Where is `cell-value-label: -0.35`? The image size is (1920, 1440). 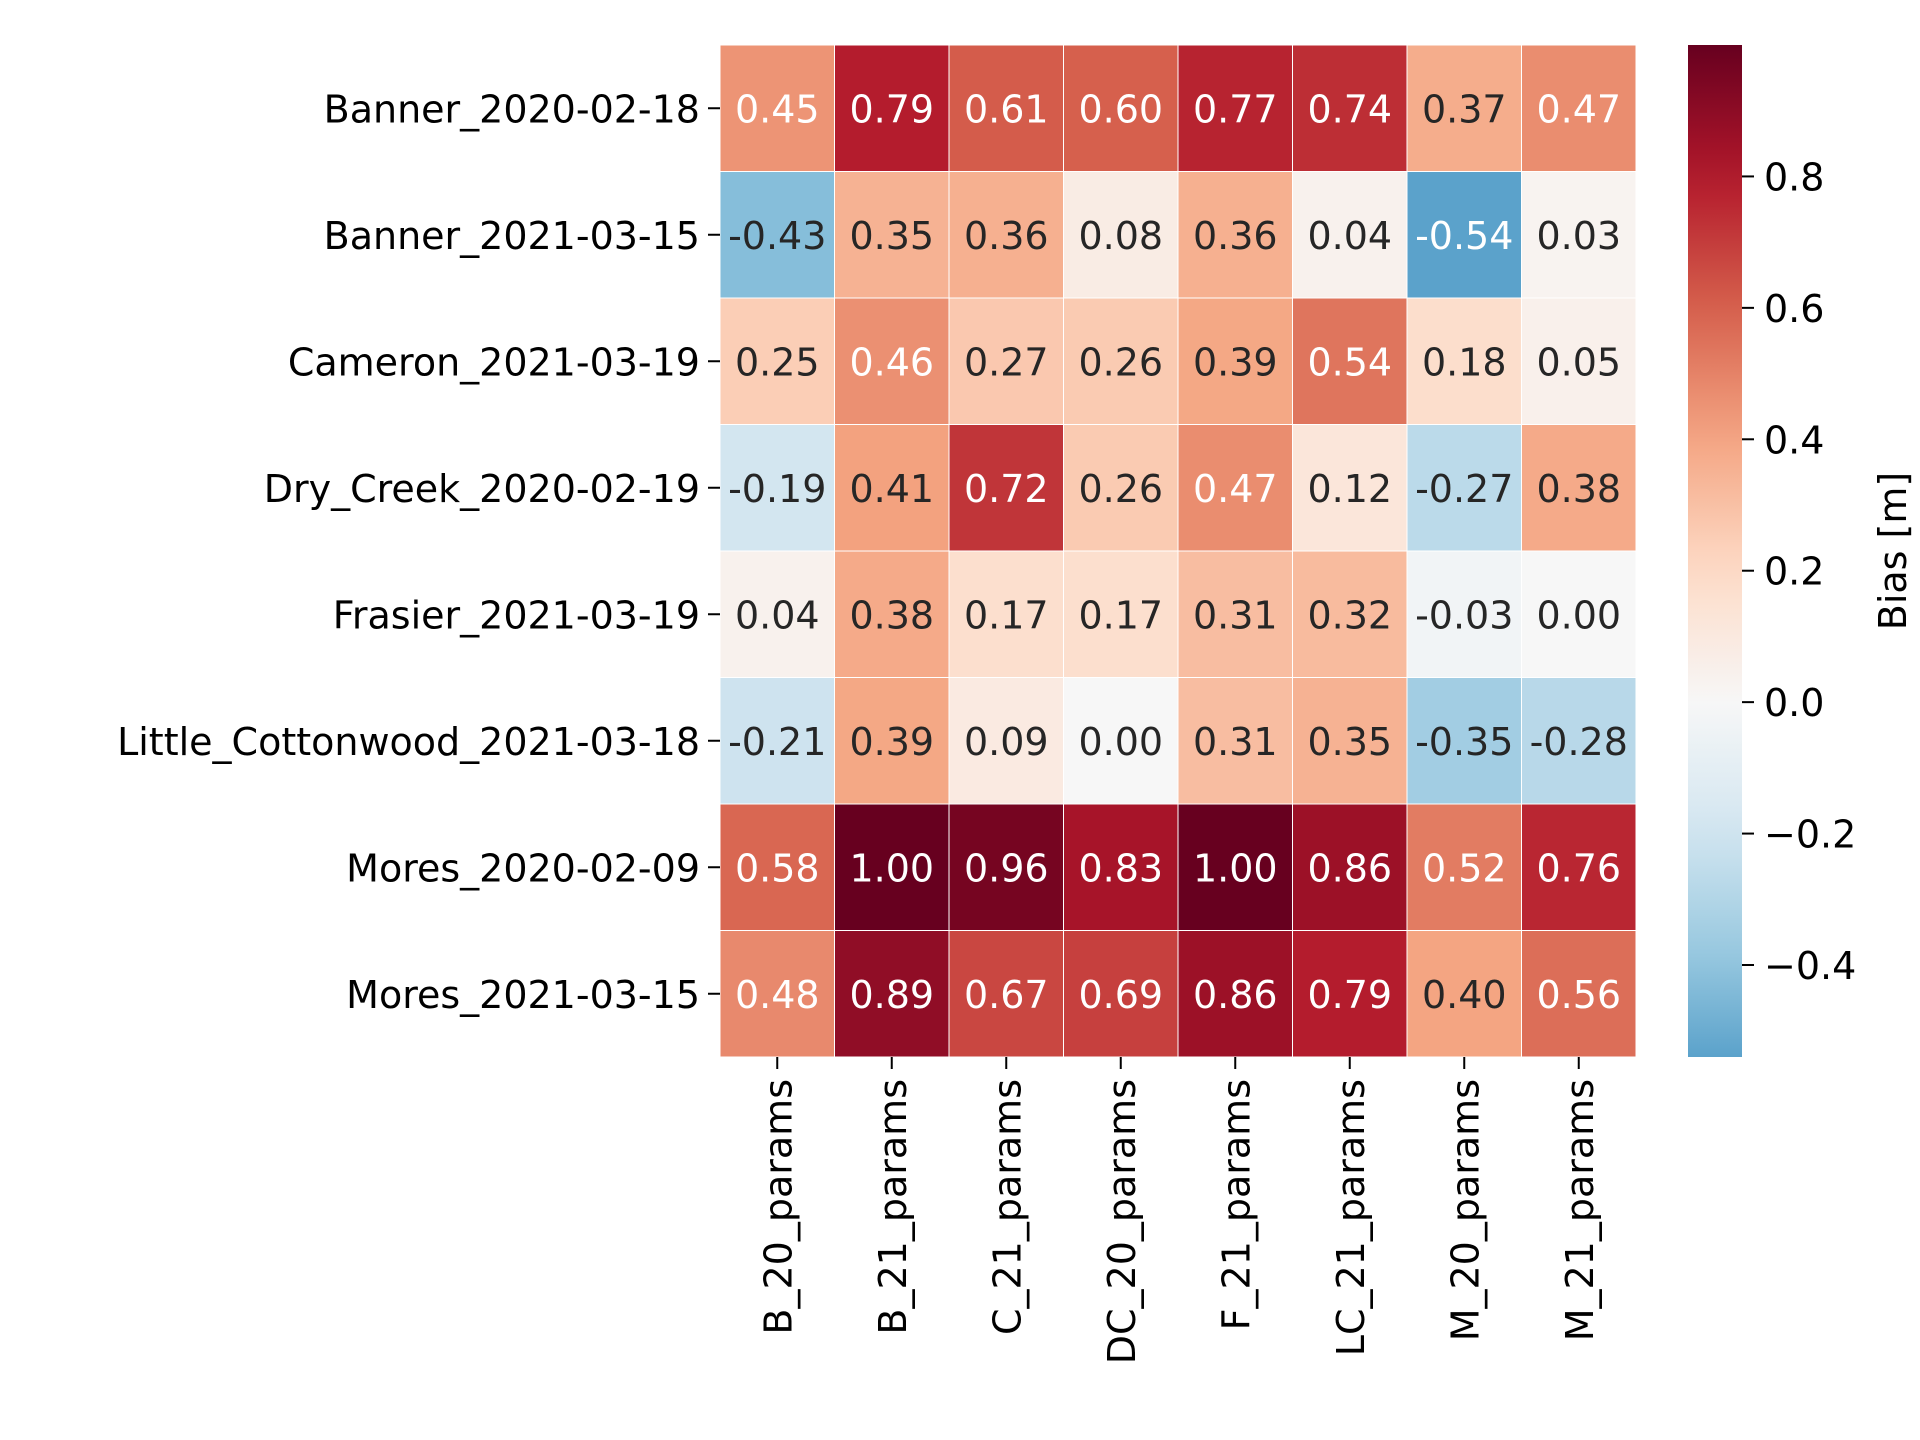 cell-value-label: -0.35 is located at coordinates (1464, 742).